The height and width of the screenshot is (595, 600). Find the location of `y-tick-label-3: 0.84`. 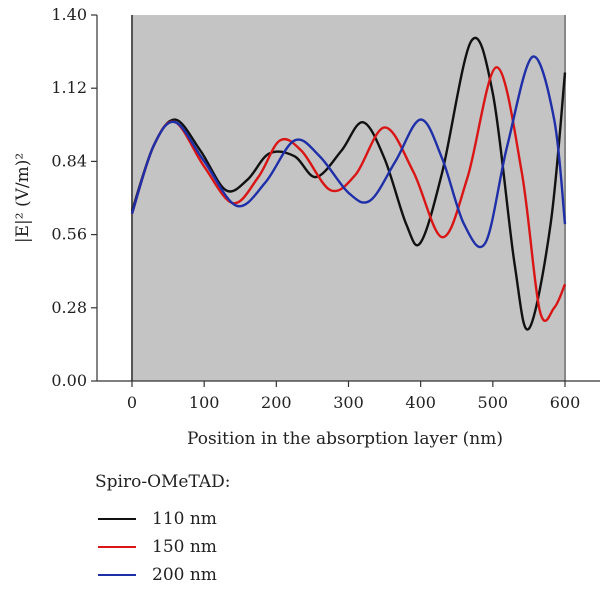

y-tick-label-3: 0.84 is located at coordinates (69, 160).